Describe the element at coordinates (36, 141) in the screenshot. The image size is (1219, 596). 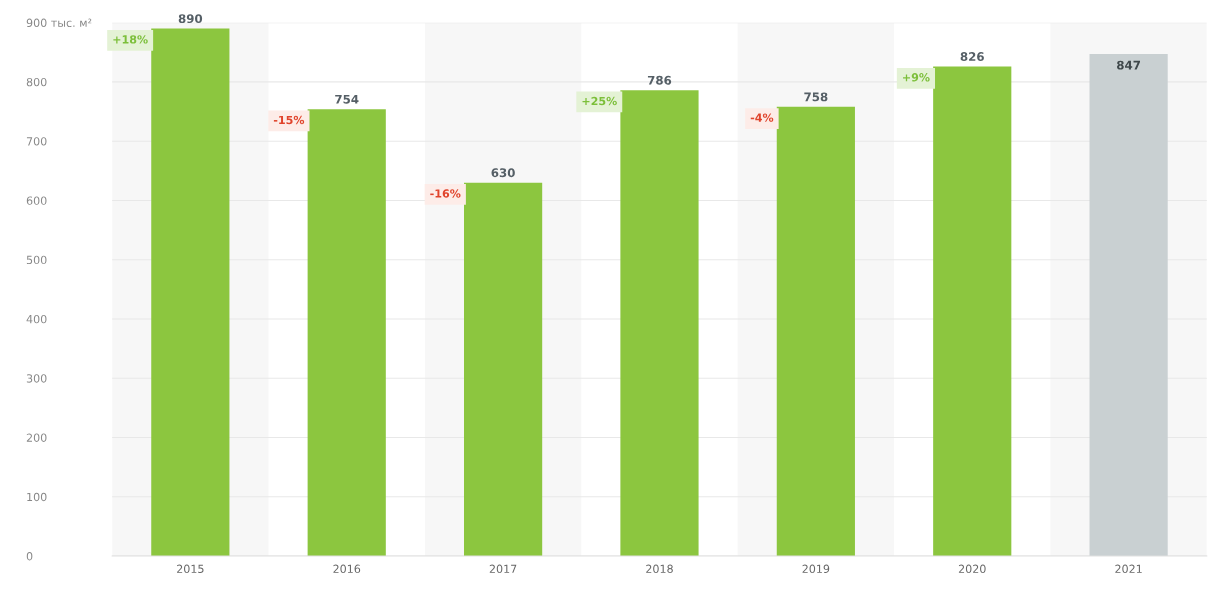
I see `y-tick-label: 700` at that location.